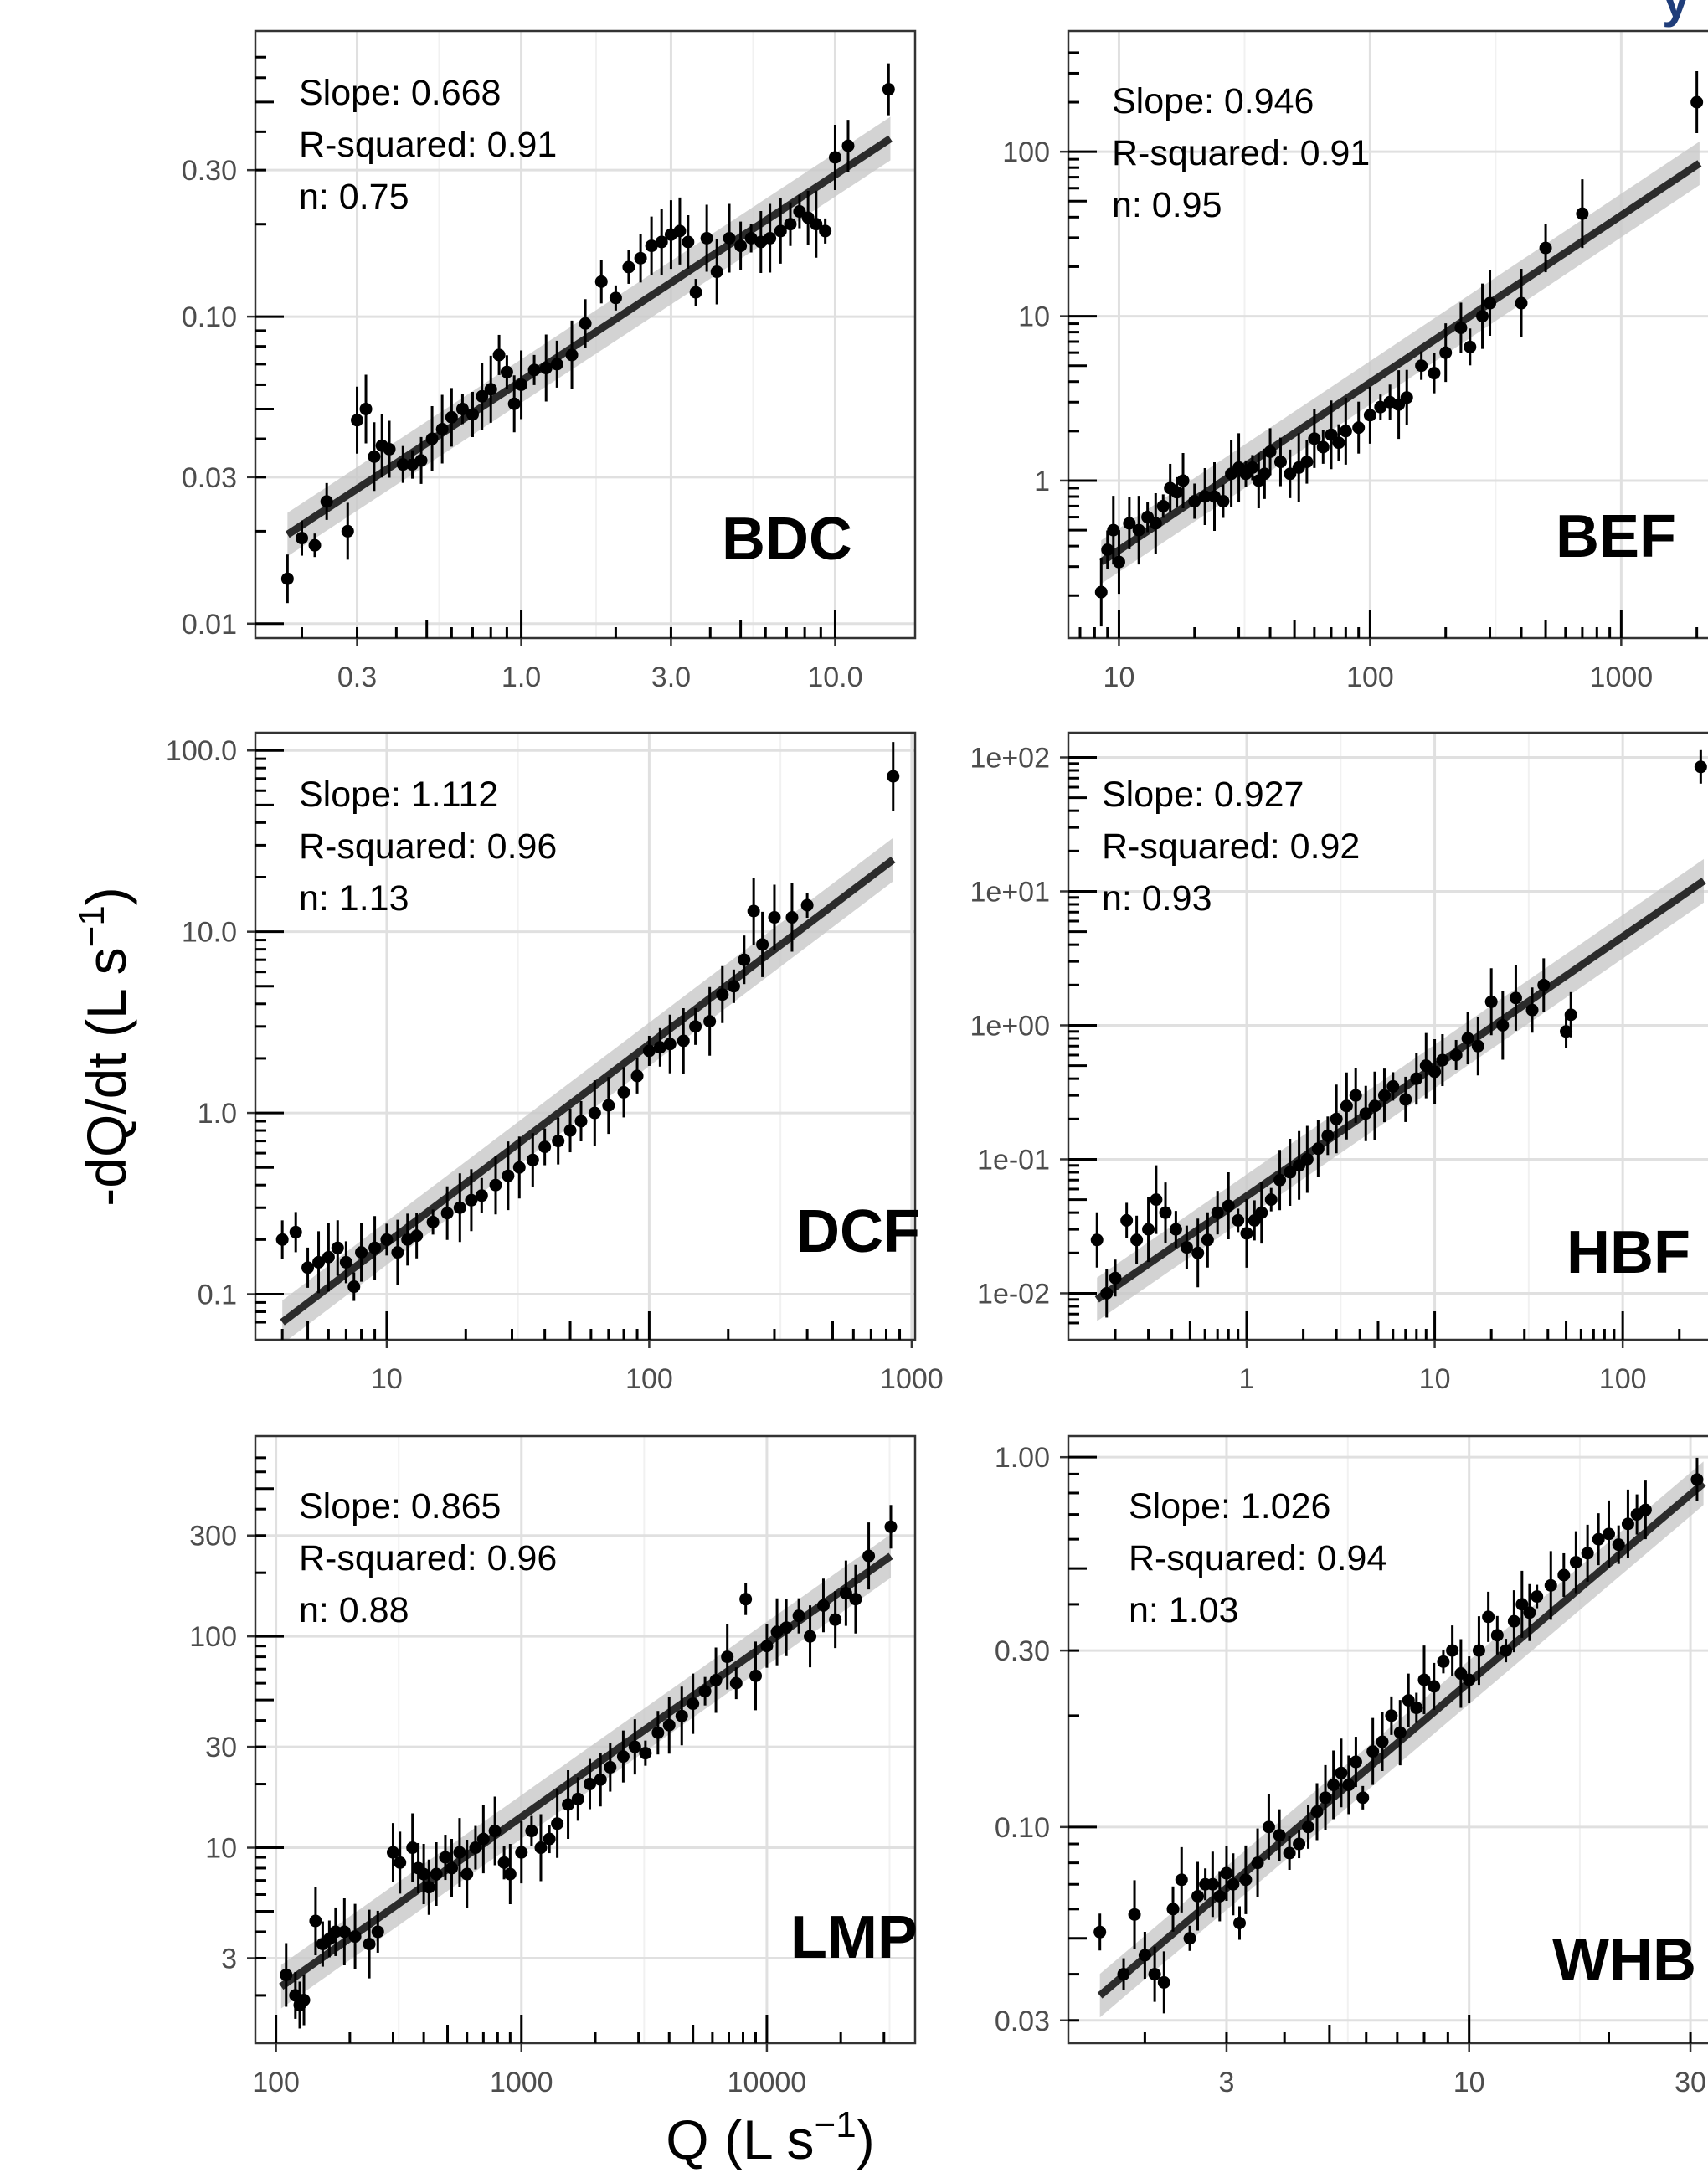 The width and height of the screenshot is (1708, 2178). What do you see at coordinates (1241, 153) in the screenshot?
I see `r-squared-annotation: R-squared: 0.91` at bounding box center [1241, 153].